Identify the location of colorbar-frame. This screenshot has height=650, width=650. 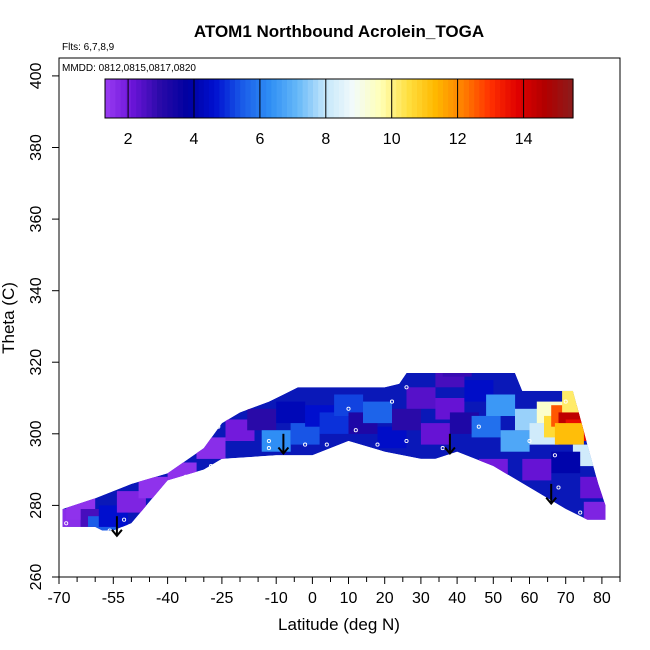
(339, 98).